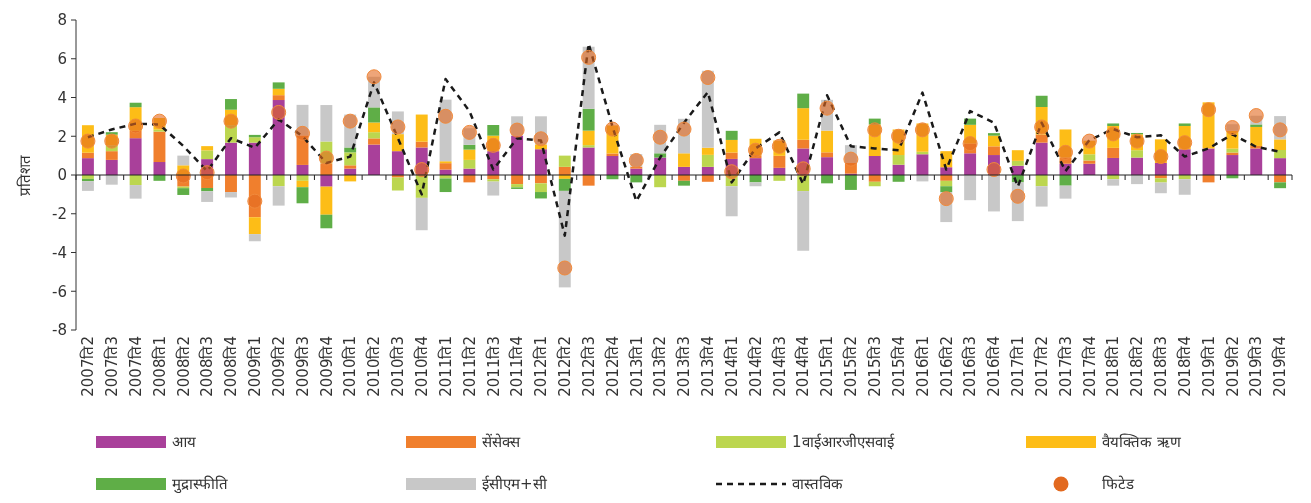  I want to click on x-tick-label: 2018ति4, so click(1184, 366).